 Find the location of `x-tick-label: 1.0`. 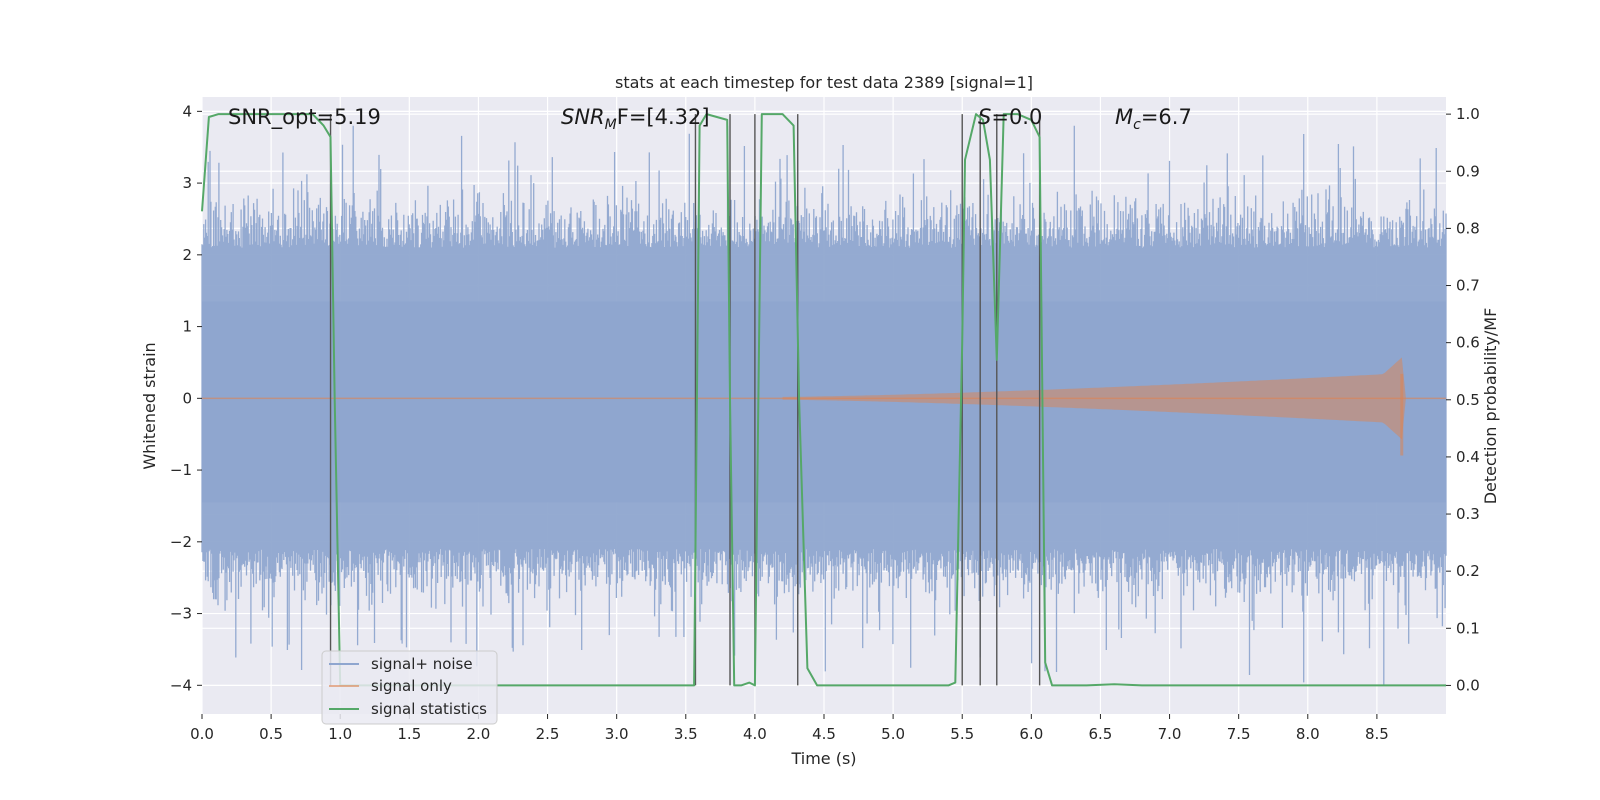

x-tick-label: 1.0 is located at coordinates (340, 734).